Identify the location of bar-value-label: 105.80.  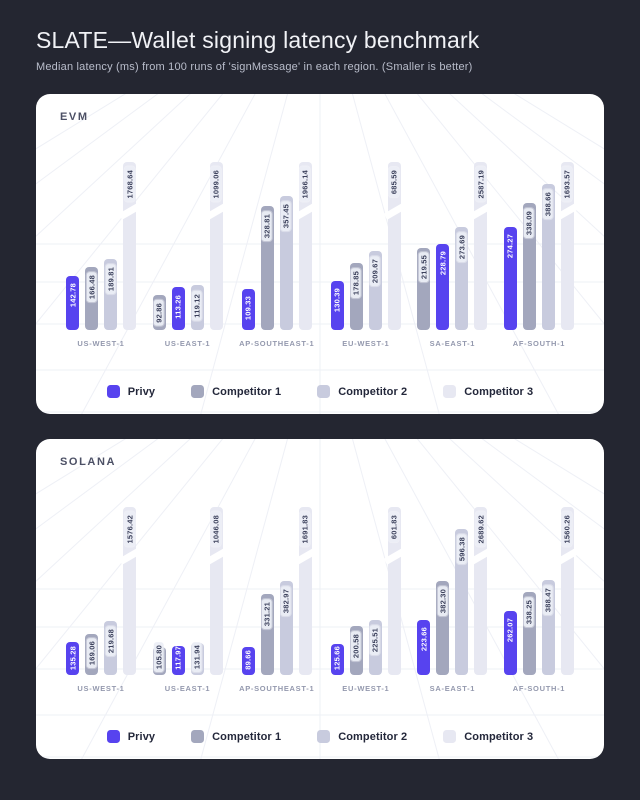
(159, 656).